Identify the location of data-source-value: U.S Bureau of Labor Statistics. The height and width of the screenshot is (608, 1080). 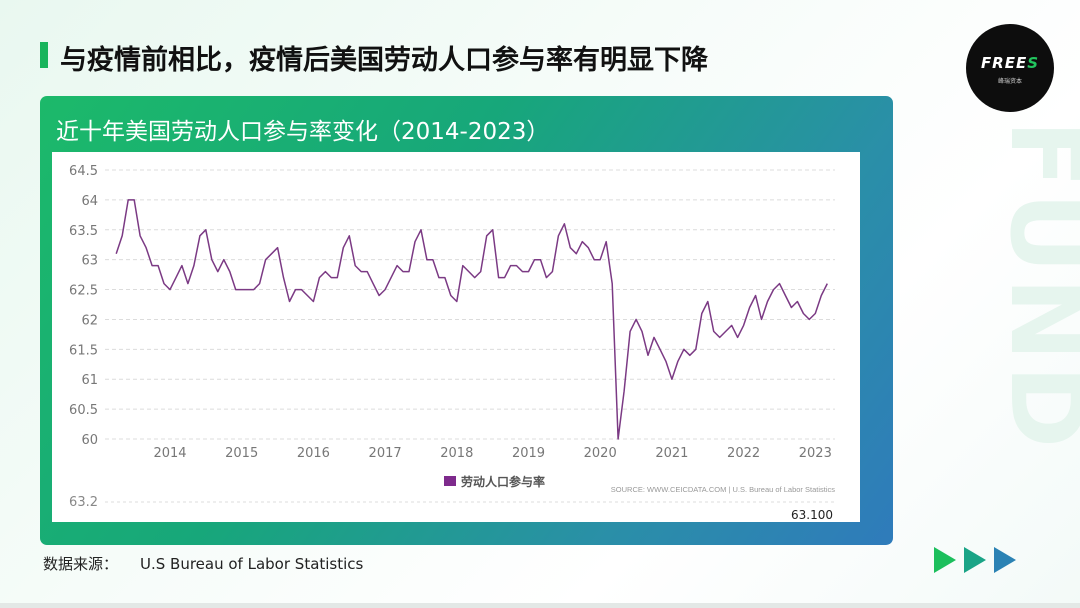
(252, 564).